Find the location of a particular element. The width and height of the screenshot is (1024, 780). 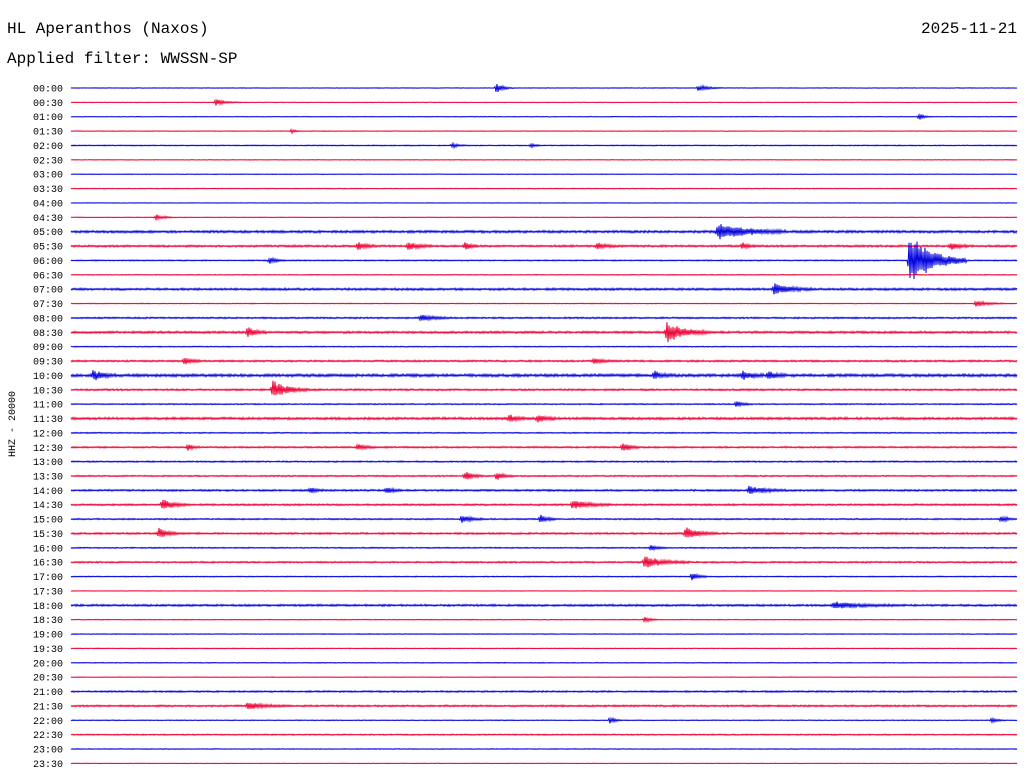

time-label: 22:30 is located at coordinates (48, 736).